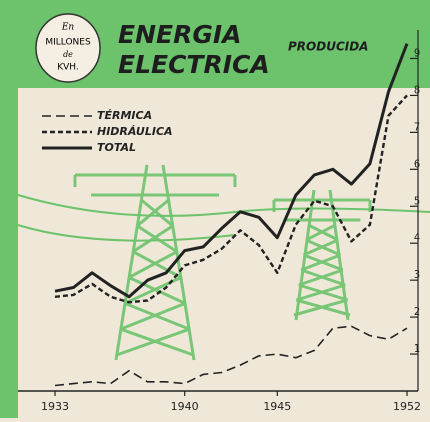 The height and width of the screenshot is (422, 430). Describe the element at coordinates (417, 274) in the screenshot. I see `y-tick-label: 3` at that location.